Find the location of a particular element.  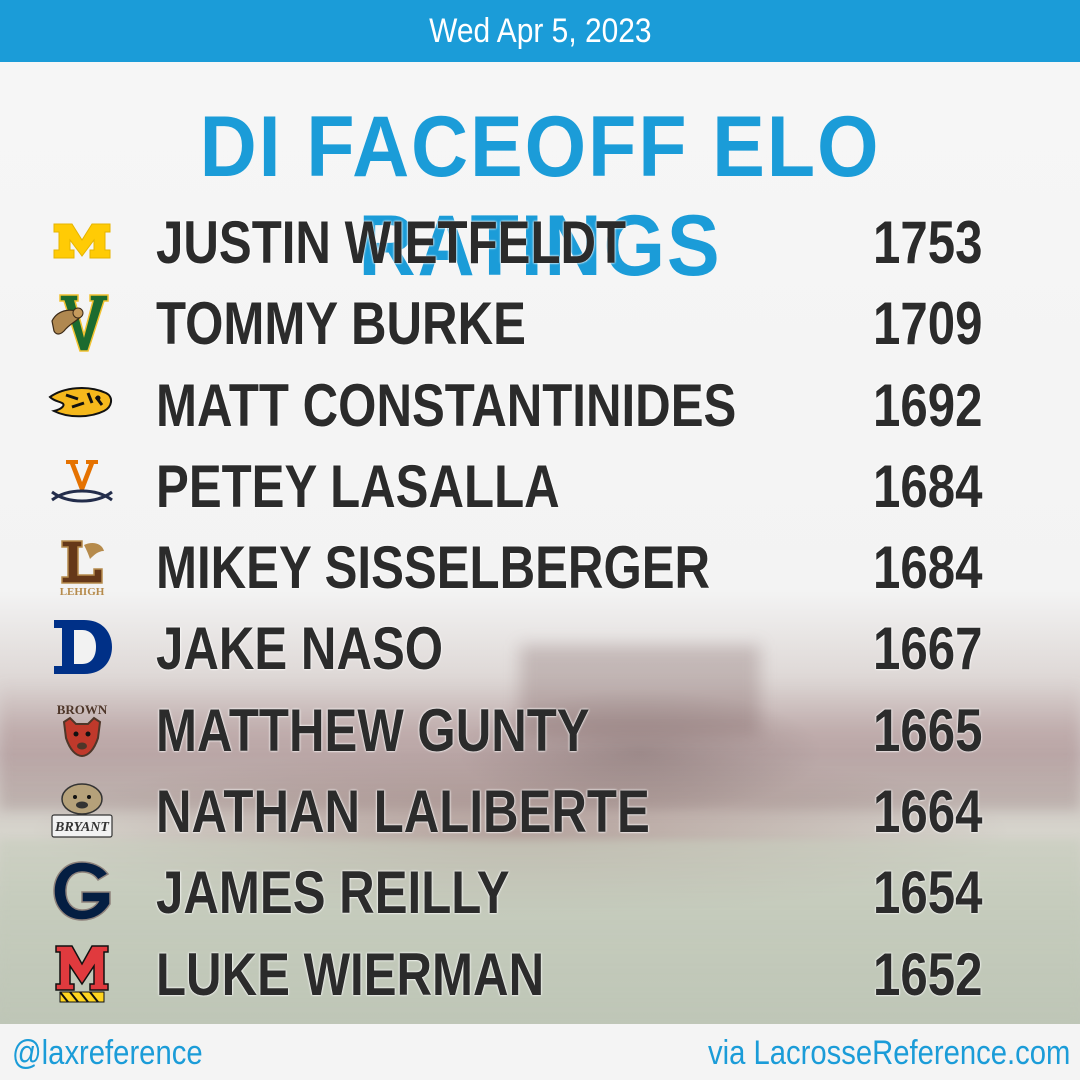

virginia-logo-icon is located at coordinates (82, 485).